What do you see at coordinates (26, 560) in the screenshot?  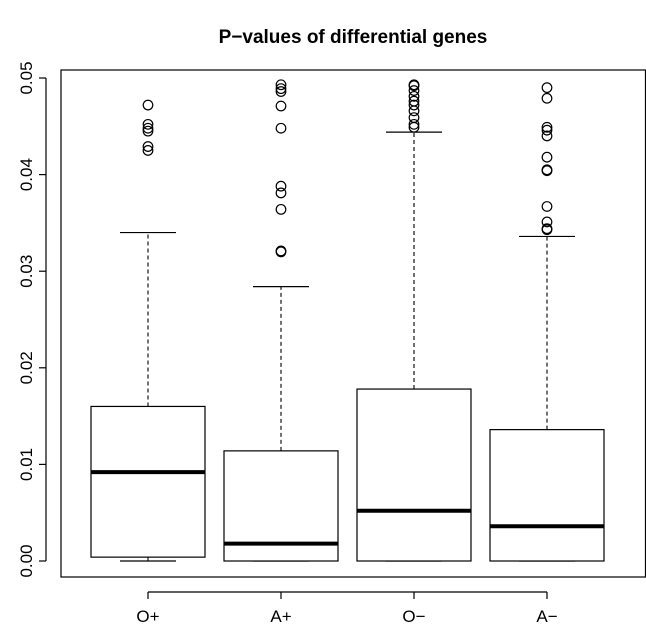 I see `y-tick-label: 0.00` at bounding box center [26, 560].